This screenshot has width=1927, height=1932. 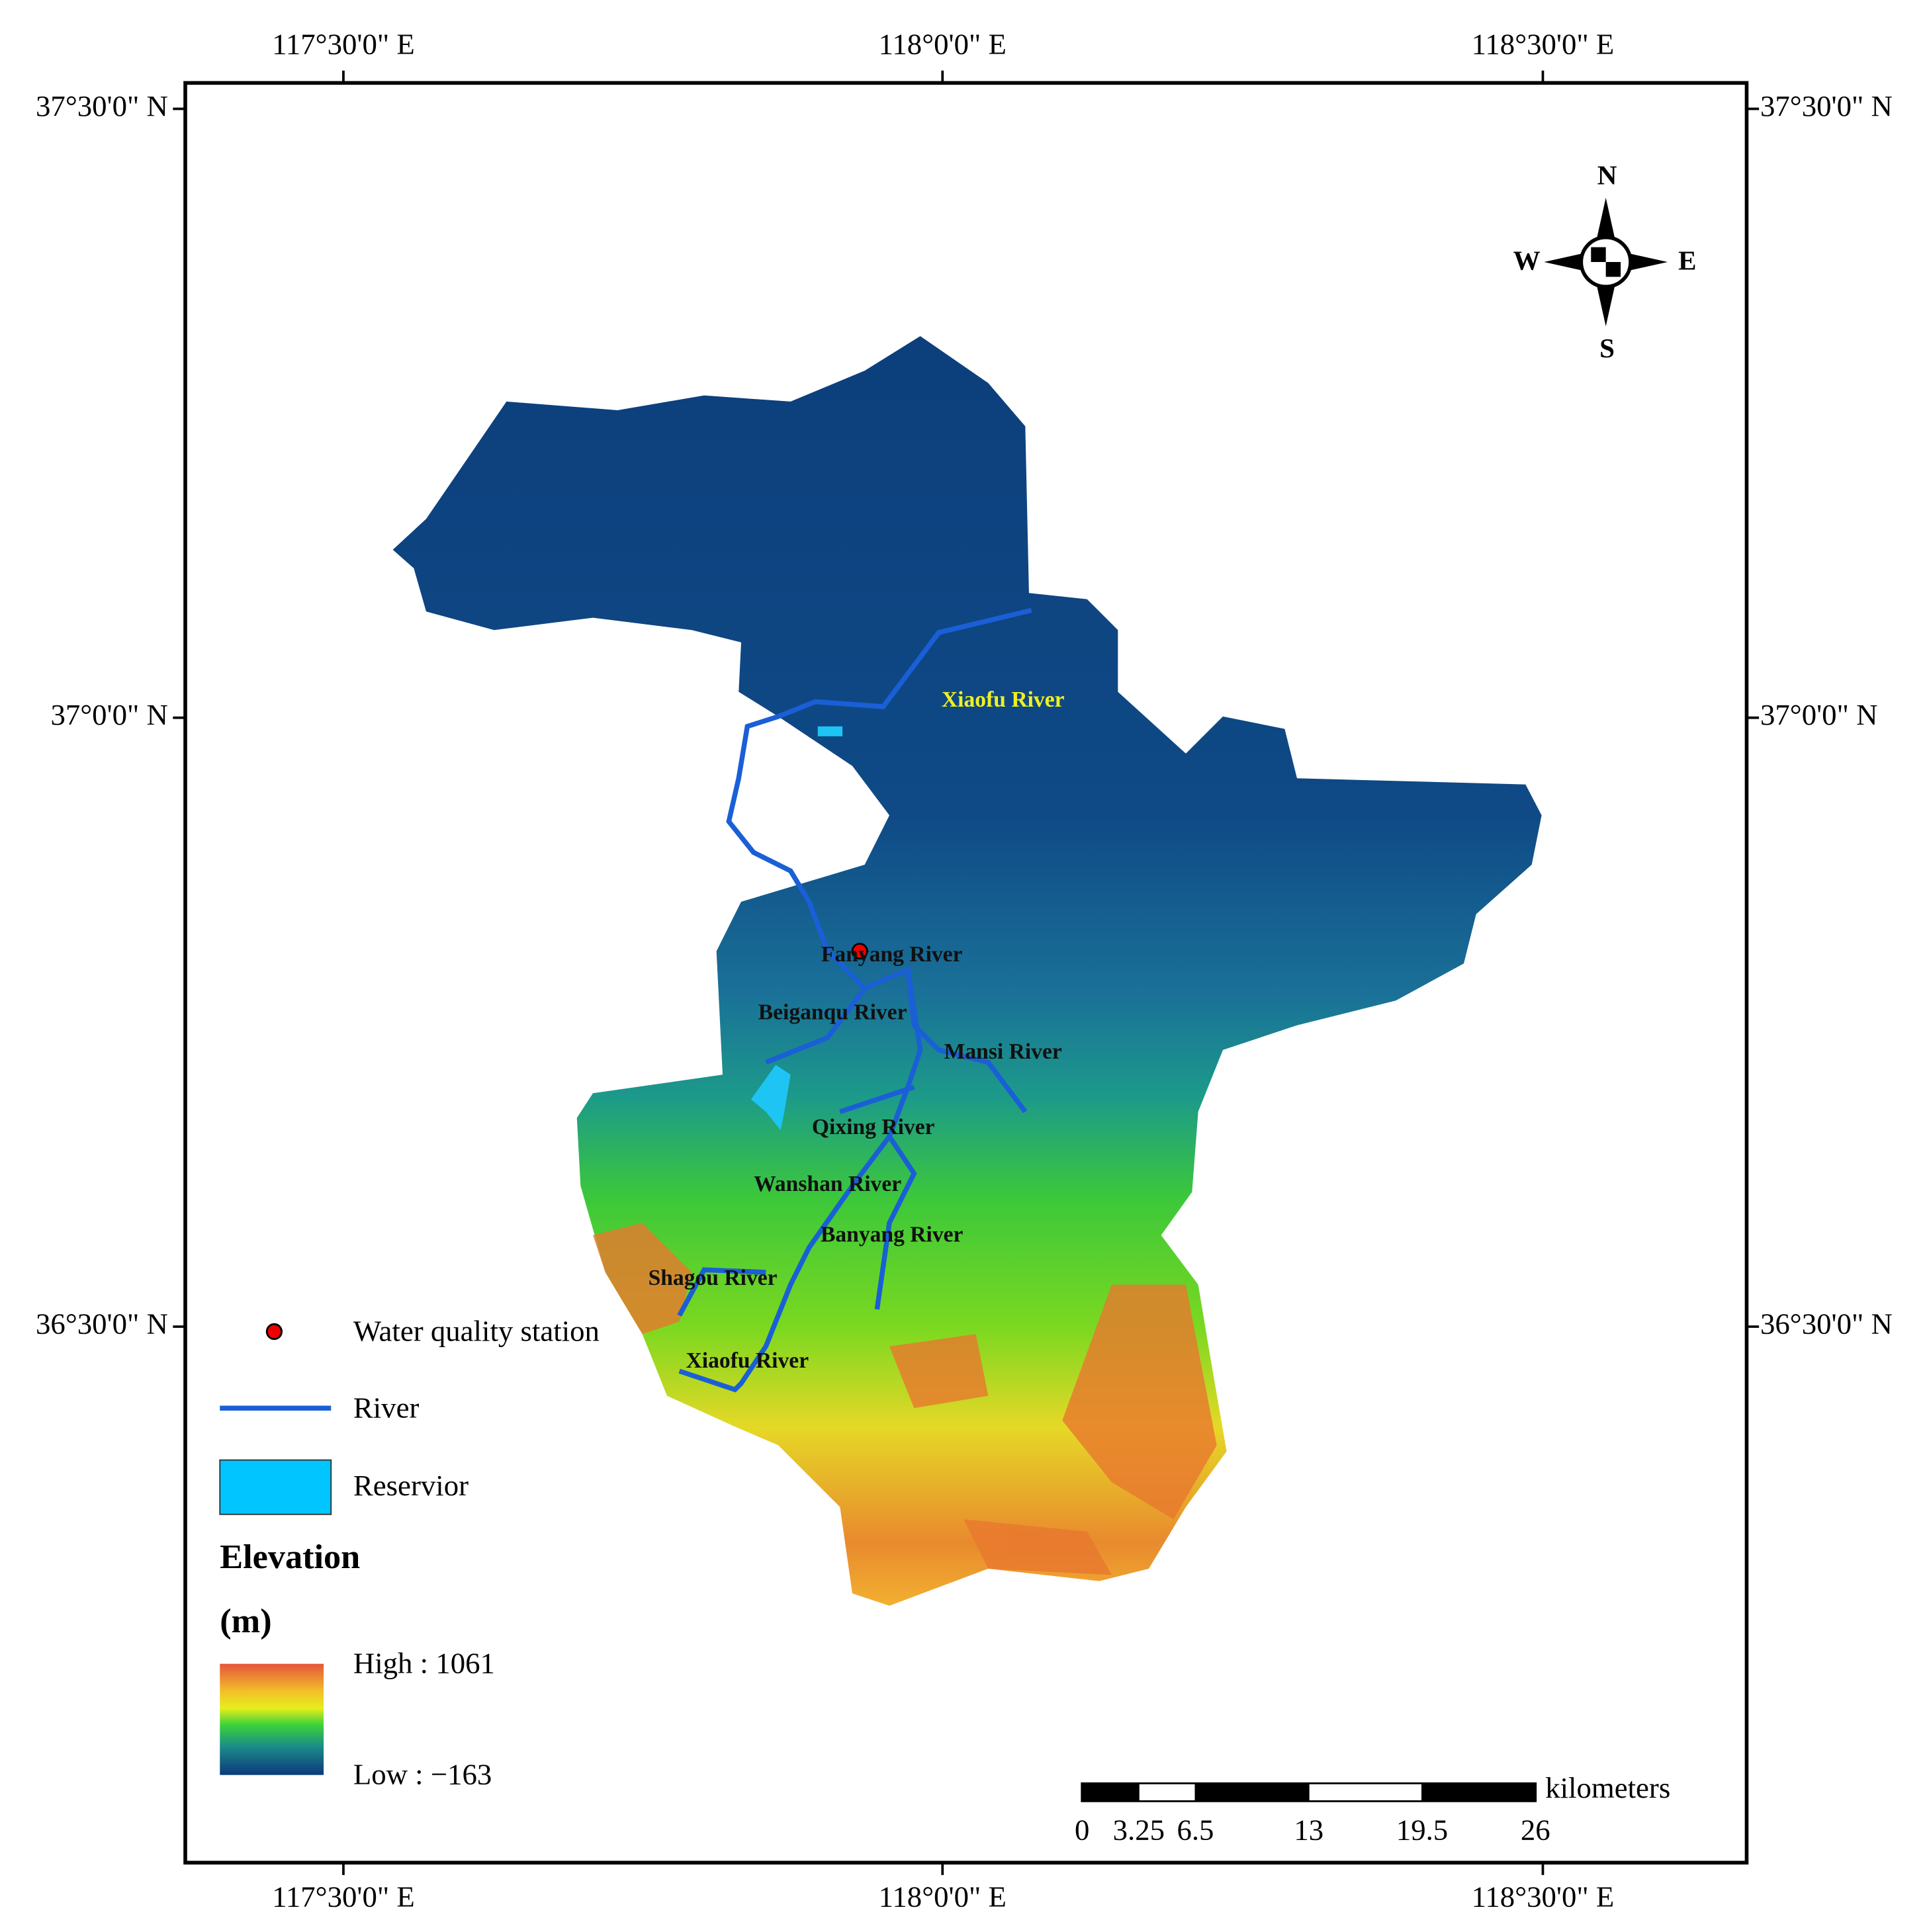 What do you see at coordinates (1082, 1830) in the screenshot?
I see `scale-tick-label: 0` at bounding box center [1082, 1830].